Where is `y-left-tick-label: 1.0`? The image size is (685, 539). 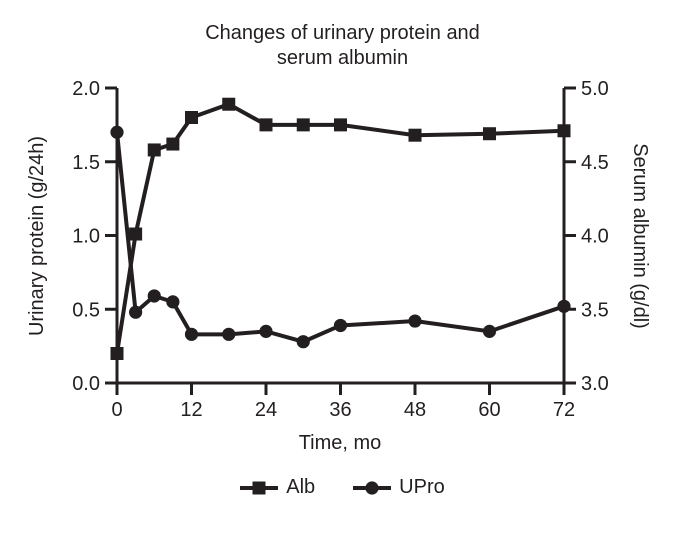
y-left-tick-label: 1.0 is located at coordinates (86, 237).